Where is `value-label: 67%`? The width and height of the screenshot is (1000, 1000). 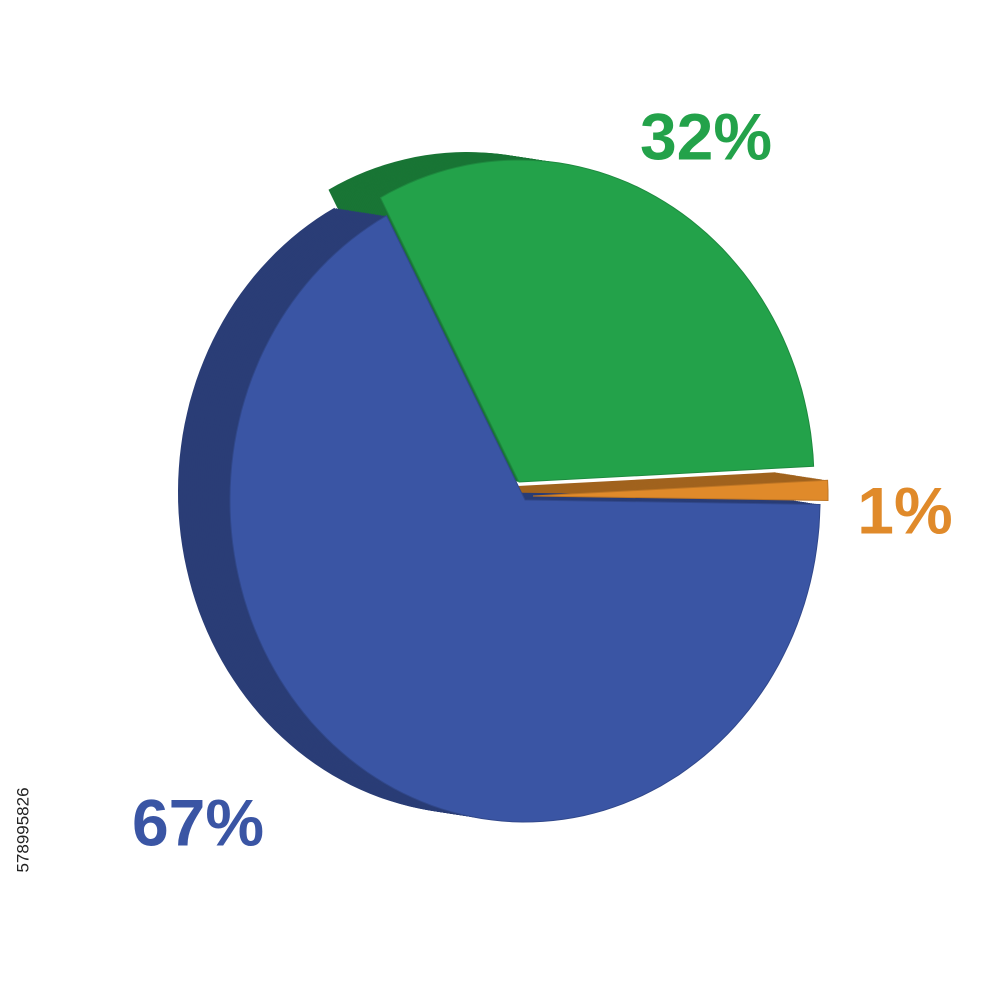 value-label: 67% is located at coordinates (198, 822).